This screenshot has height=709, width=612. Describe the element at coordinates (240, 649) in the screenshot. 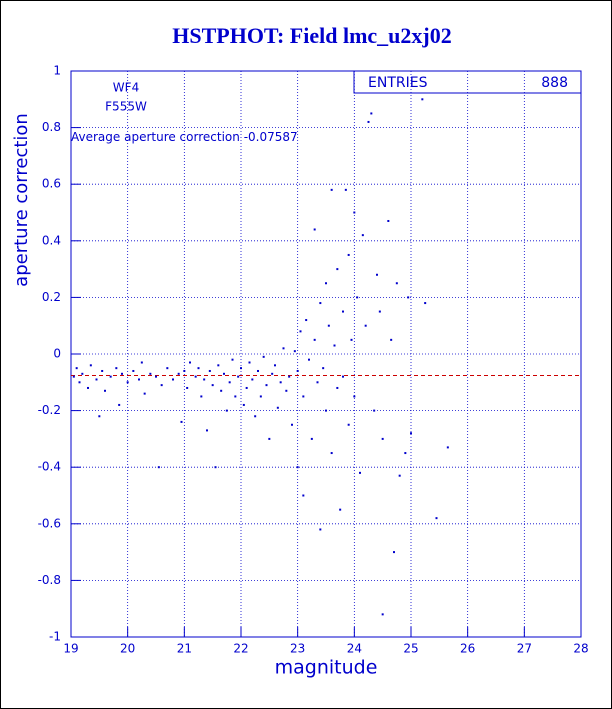

I see `x-tick-label: 22` at that location.